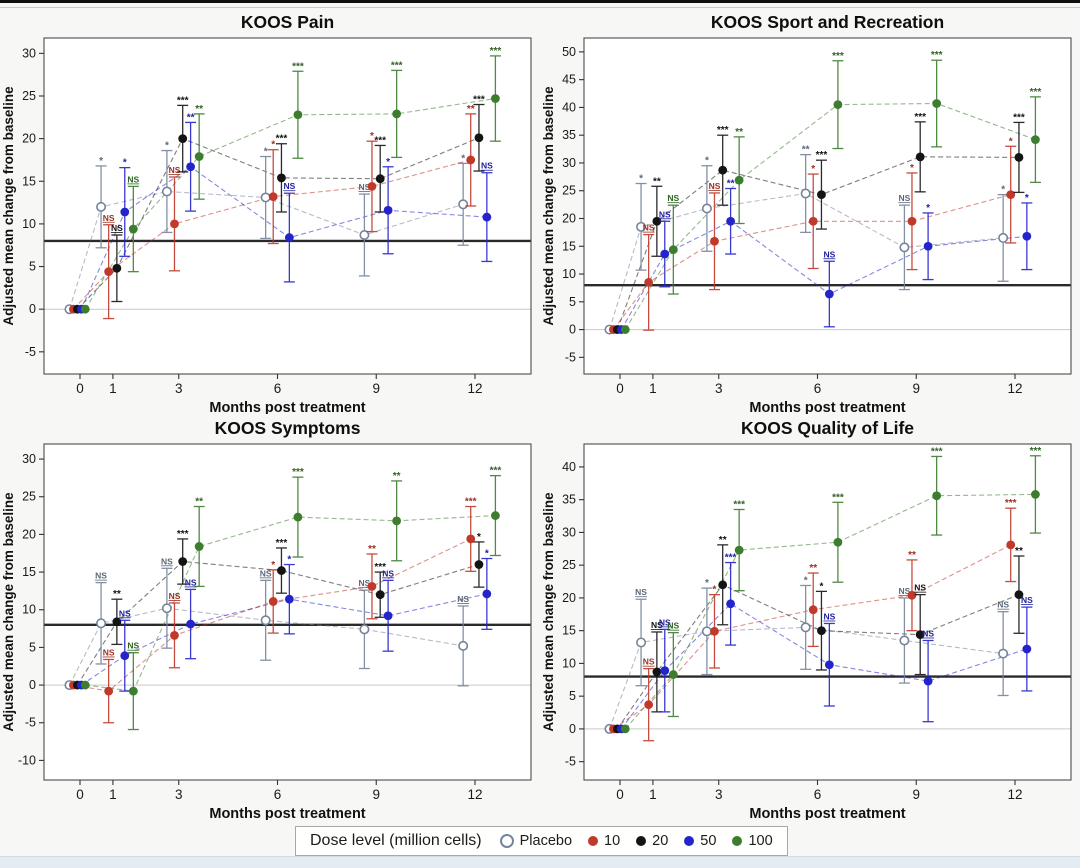 The image size is (1080, 868). I want to click on legend-item-label: 50, so click(708, 841).